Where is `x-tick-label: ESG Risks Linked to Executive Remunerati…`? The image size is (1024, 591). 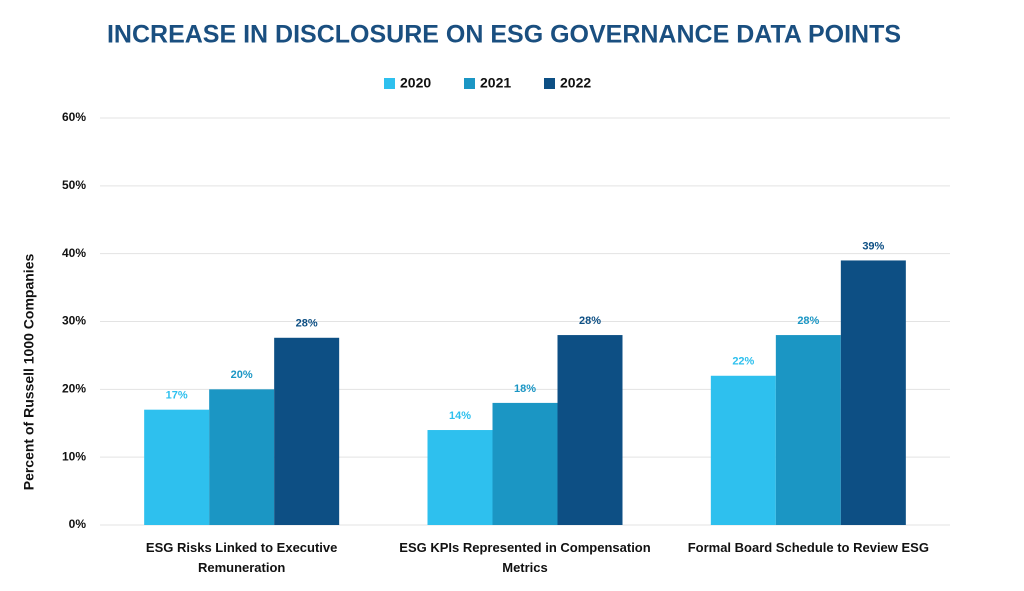 x-tick-label: ESG Risks Linked to Executive Remunerati… is located at coordinates (241, 557).